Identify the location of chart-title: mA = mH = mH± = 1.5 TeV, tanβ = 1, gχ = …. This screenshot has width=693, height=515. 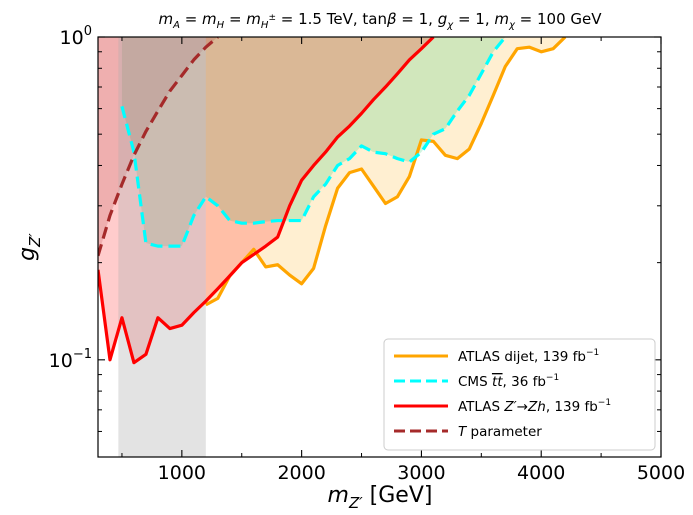
(380, 20).